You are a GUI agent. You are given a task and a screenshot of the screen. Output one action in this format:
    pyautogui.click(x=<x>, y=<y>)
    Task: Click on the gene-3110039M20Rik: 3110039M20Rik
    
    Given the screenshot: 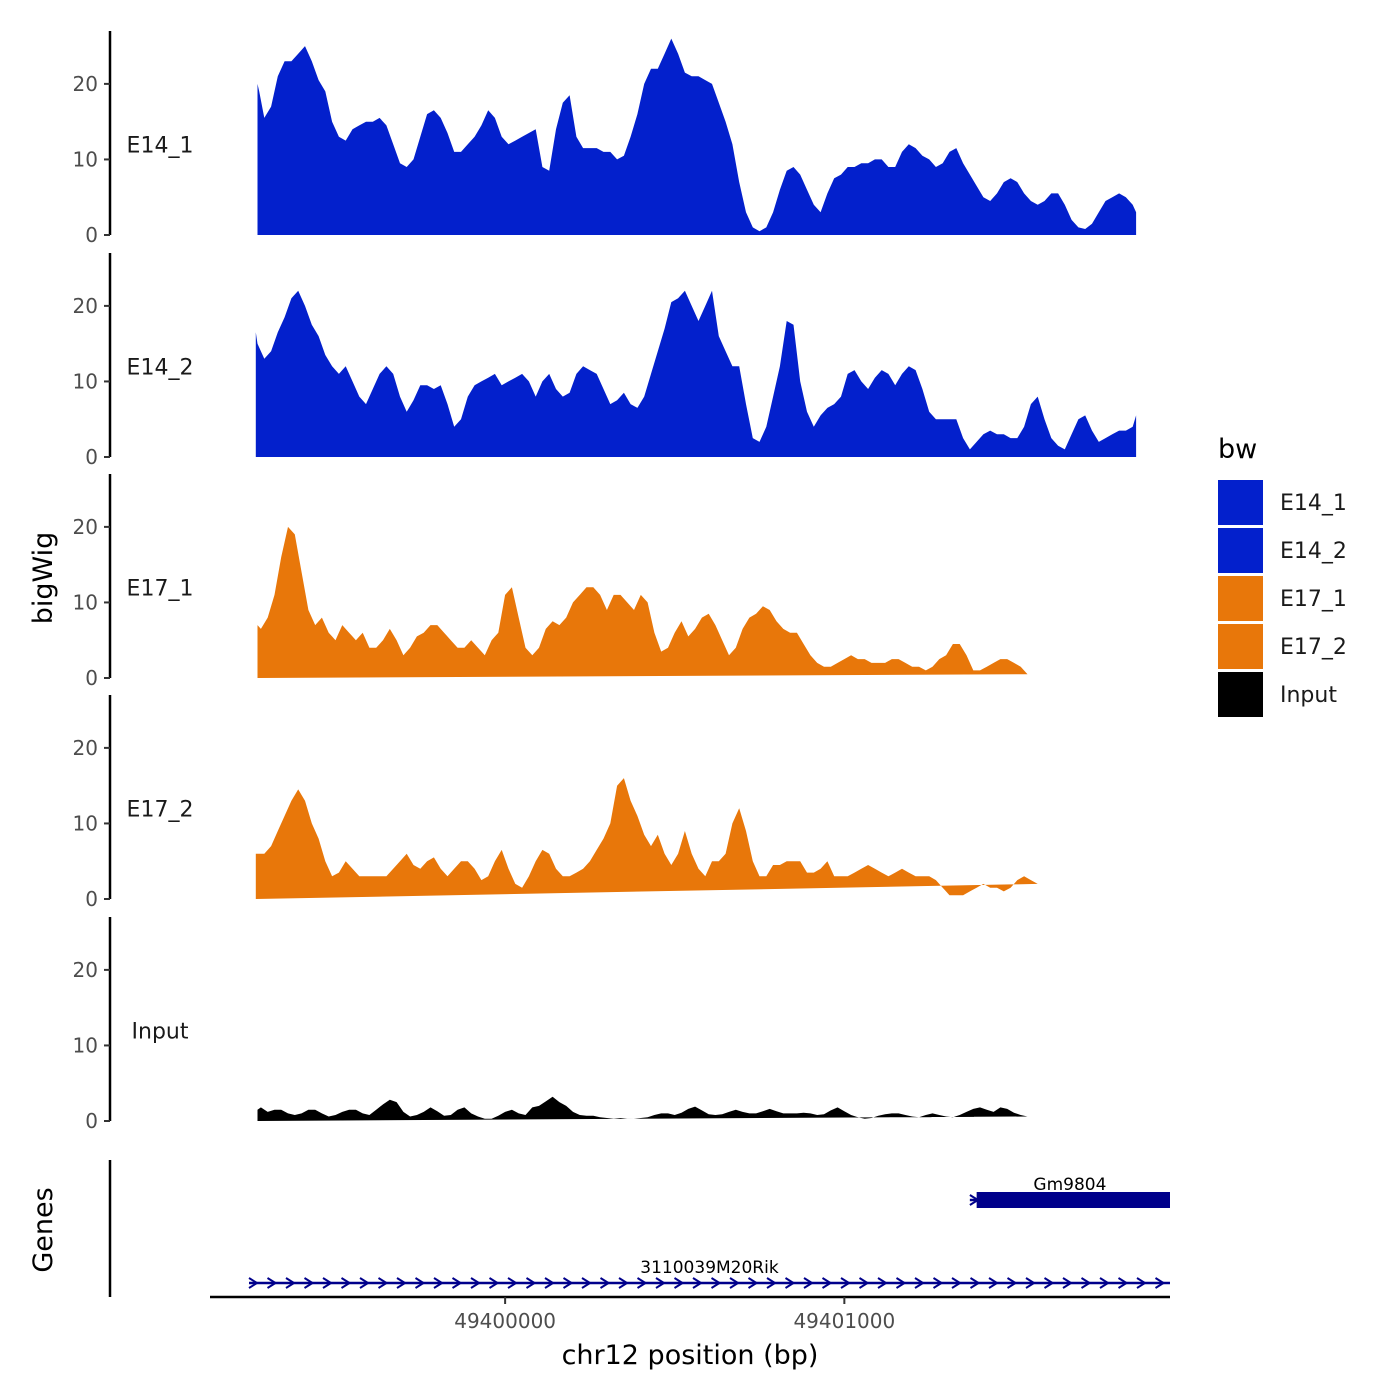 What is the action you would take?
    pyautogui.click(x=709, y=1273)
    